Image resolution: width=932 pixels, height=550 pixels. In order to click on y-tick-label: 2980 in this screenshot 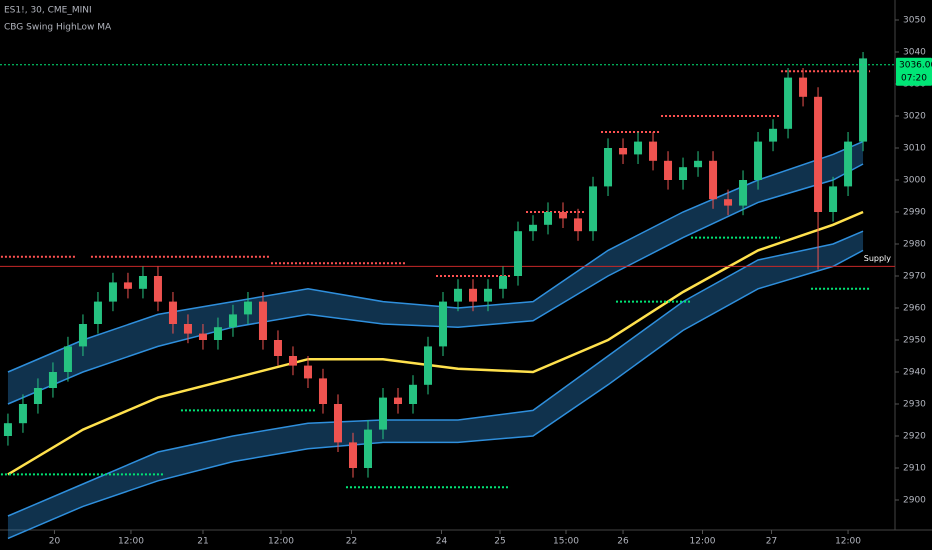, I will do `click(914, 245)`.